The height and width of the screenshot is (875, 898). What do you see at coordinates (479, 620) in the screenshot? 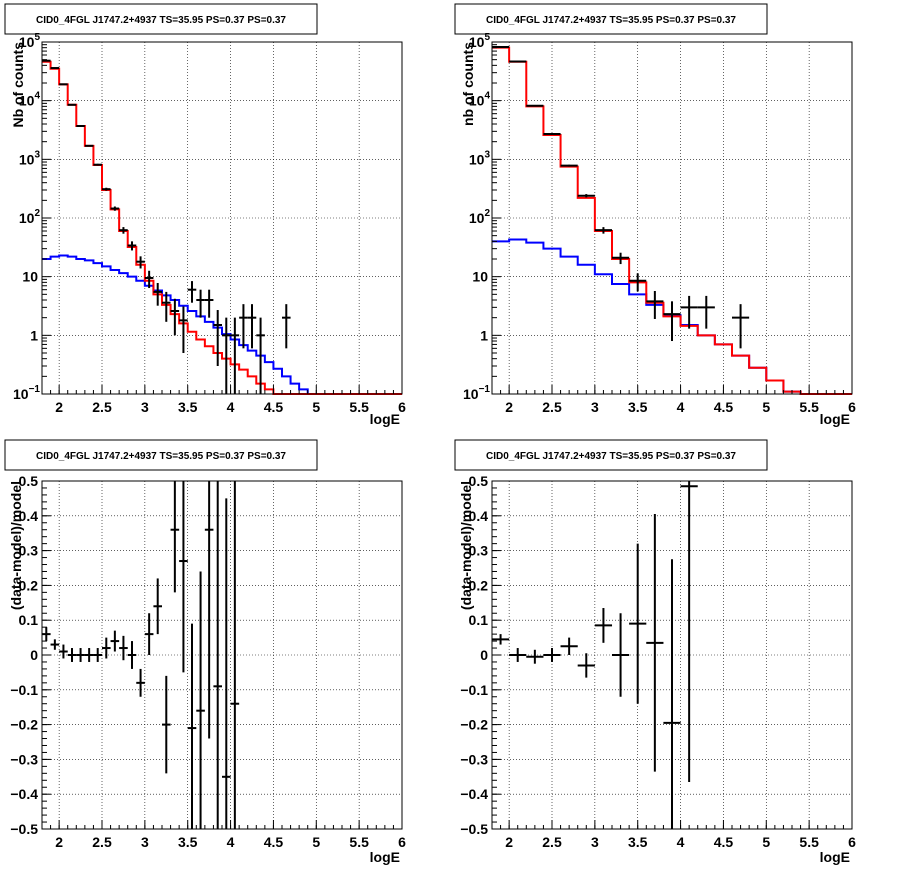
I see `y-tick-label: 0.1` at bounding box center [479, 620].